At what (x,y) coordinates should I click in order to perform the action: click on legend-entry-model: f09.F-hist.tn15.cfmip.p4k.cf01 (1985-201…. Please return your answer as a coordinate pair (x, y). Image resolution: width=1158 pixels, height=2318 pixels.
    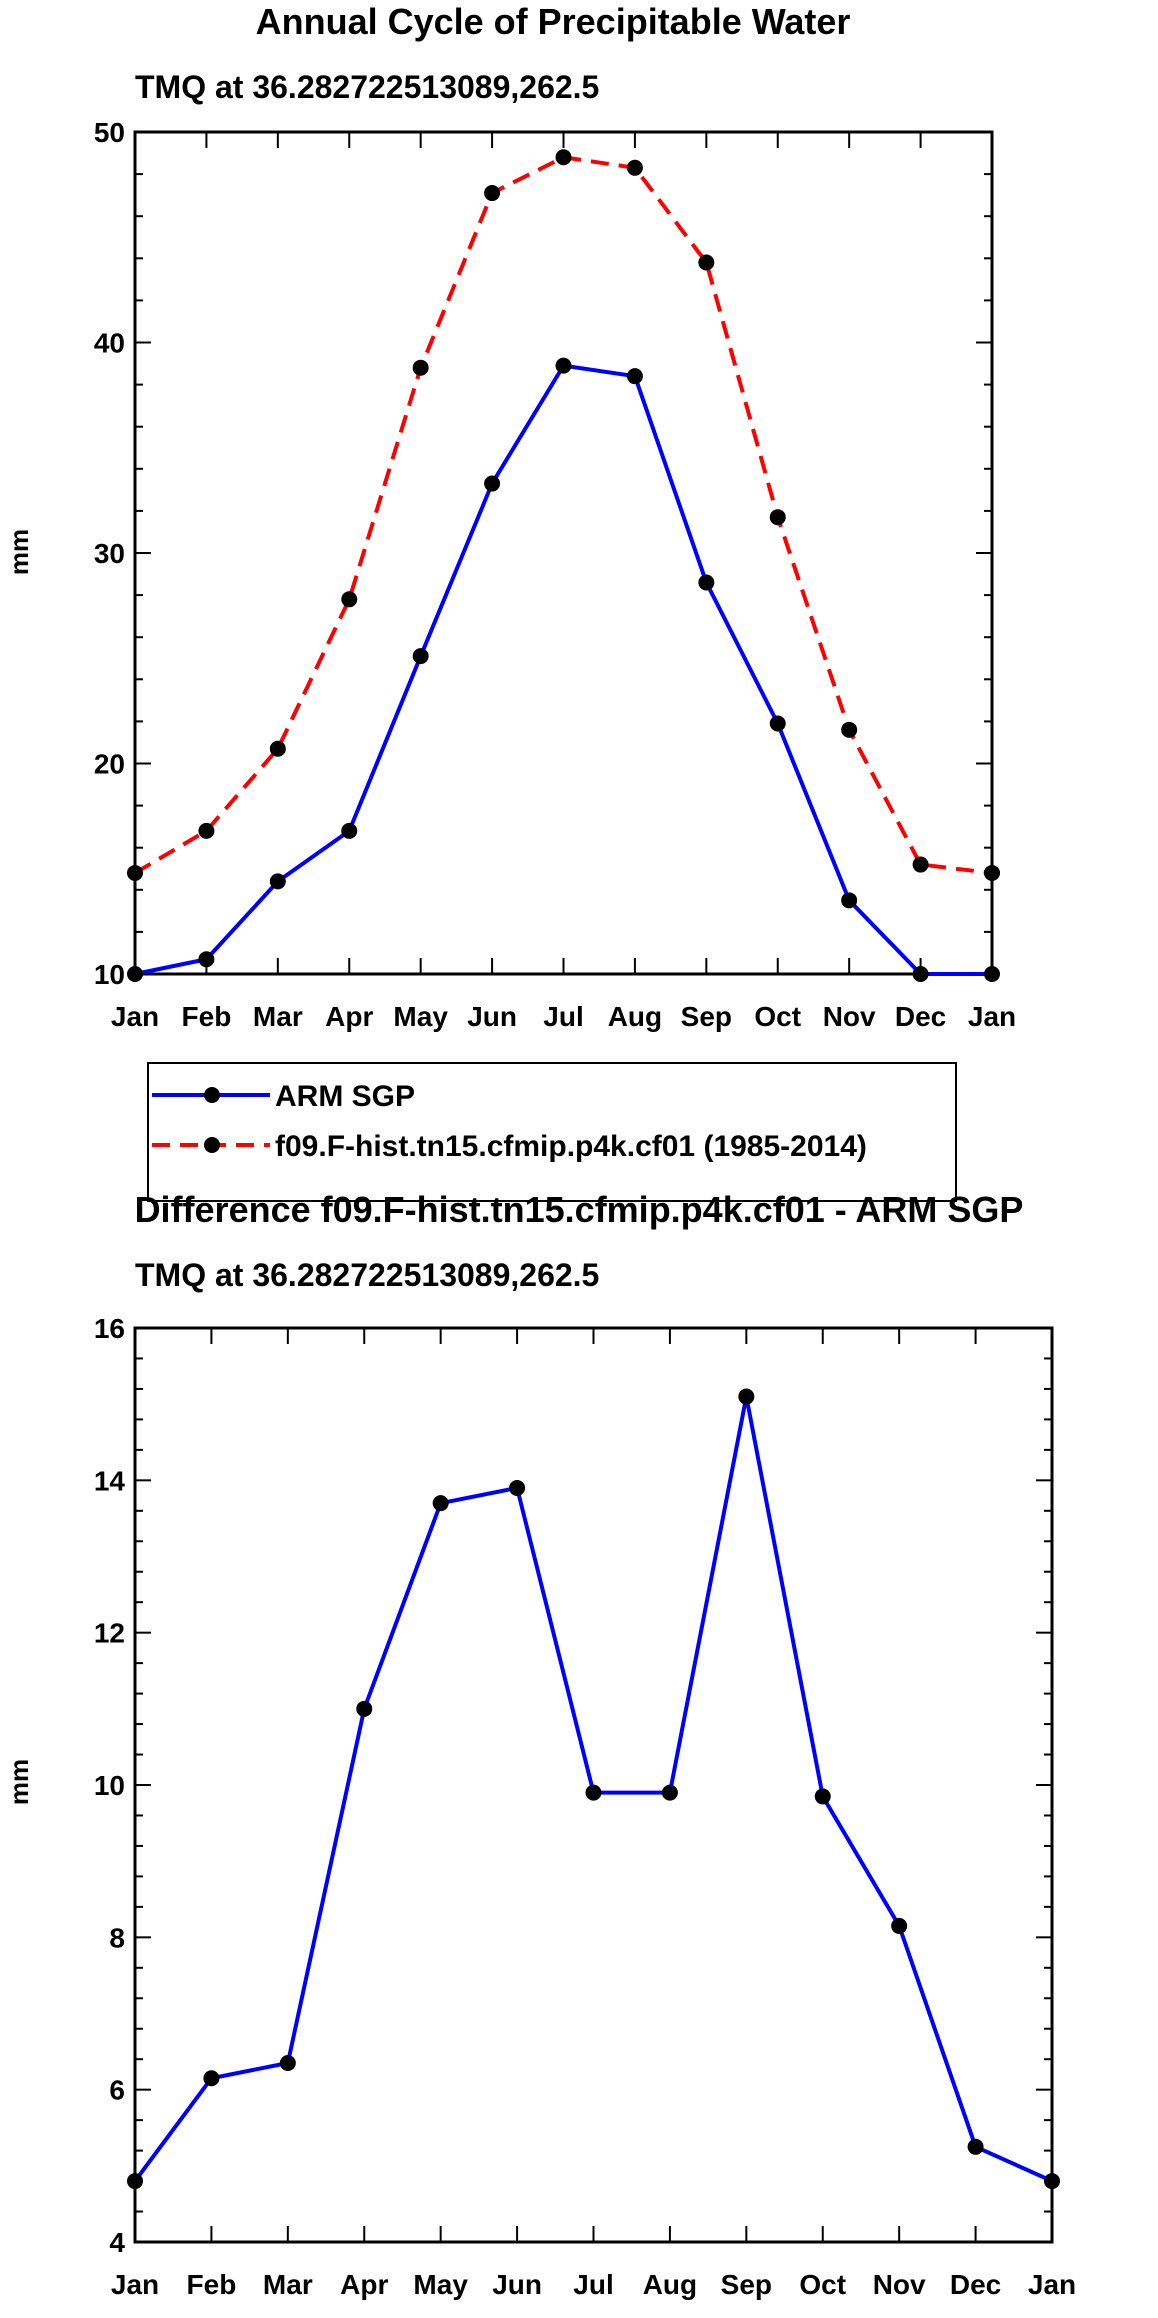
    Looking at the image, I should click on (509, 1146).